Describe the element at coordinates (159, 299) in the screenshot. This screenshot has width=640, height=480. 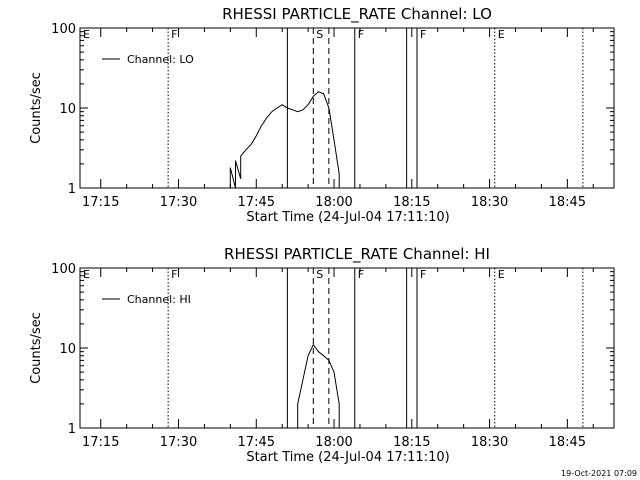
I see `legend-label: Channel: HI` at that location.